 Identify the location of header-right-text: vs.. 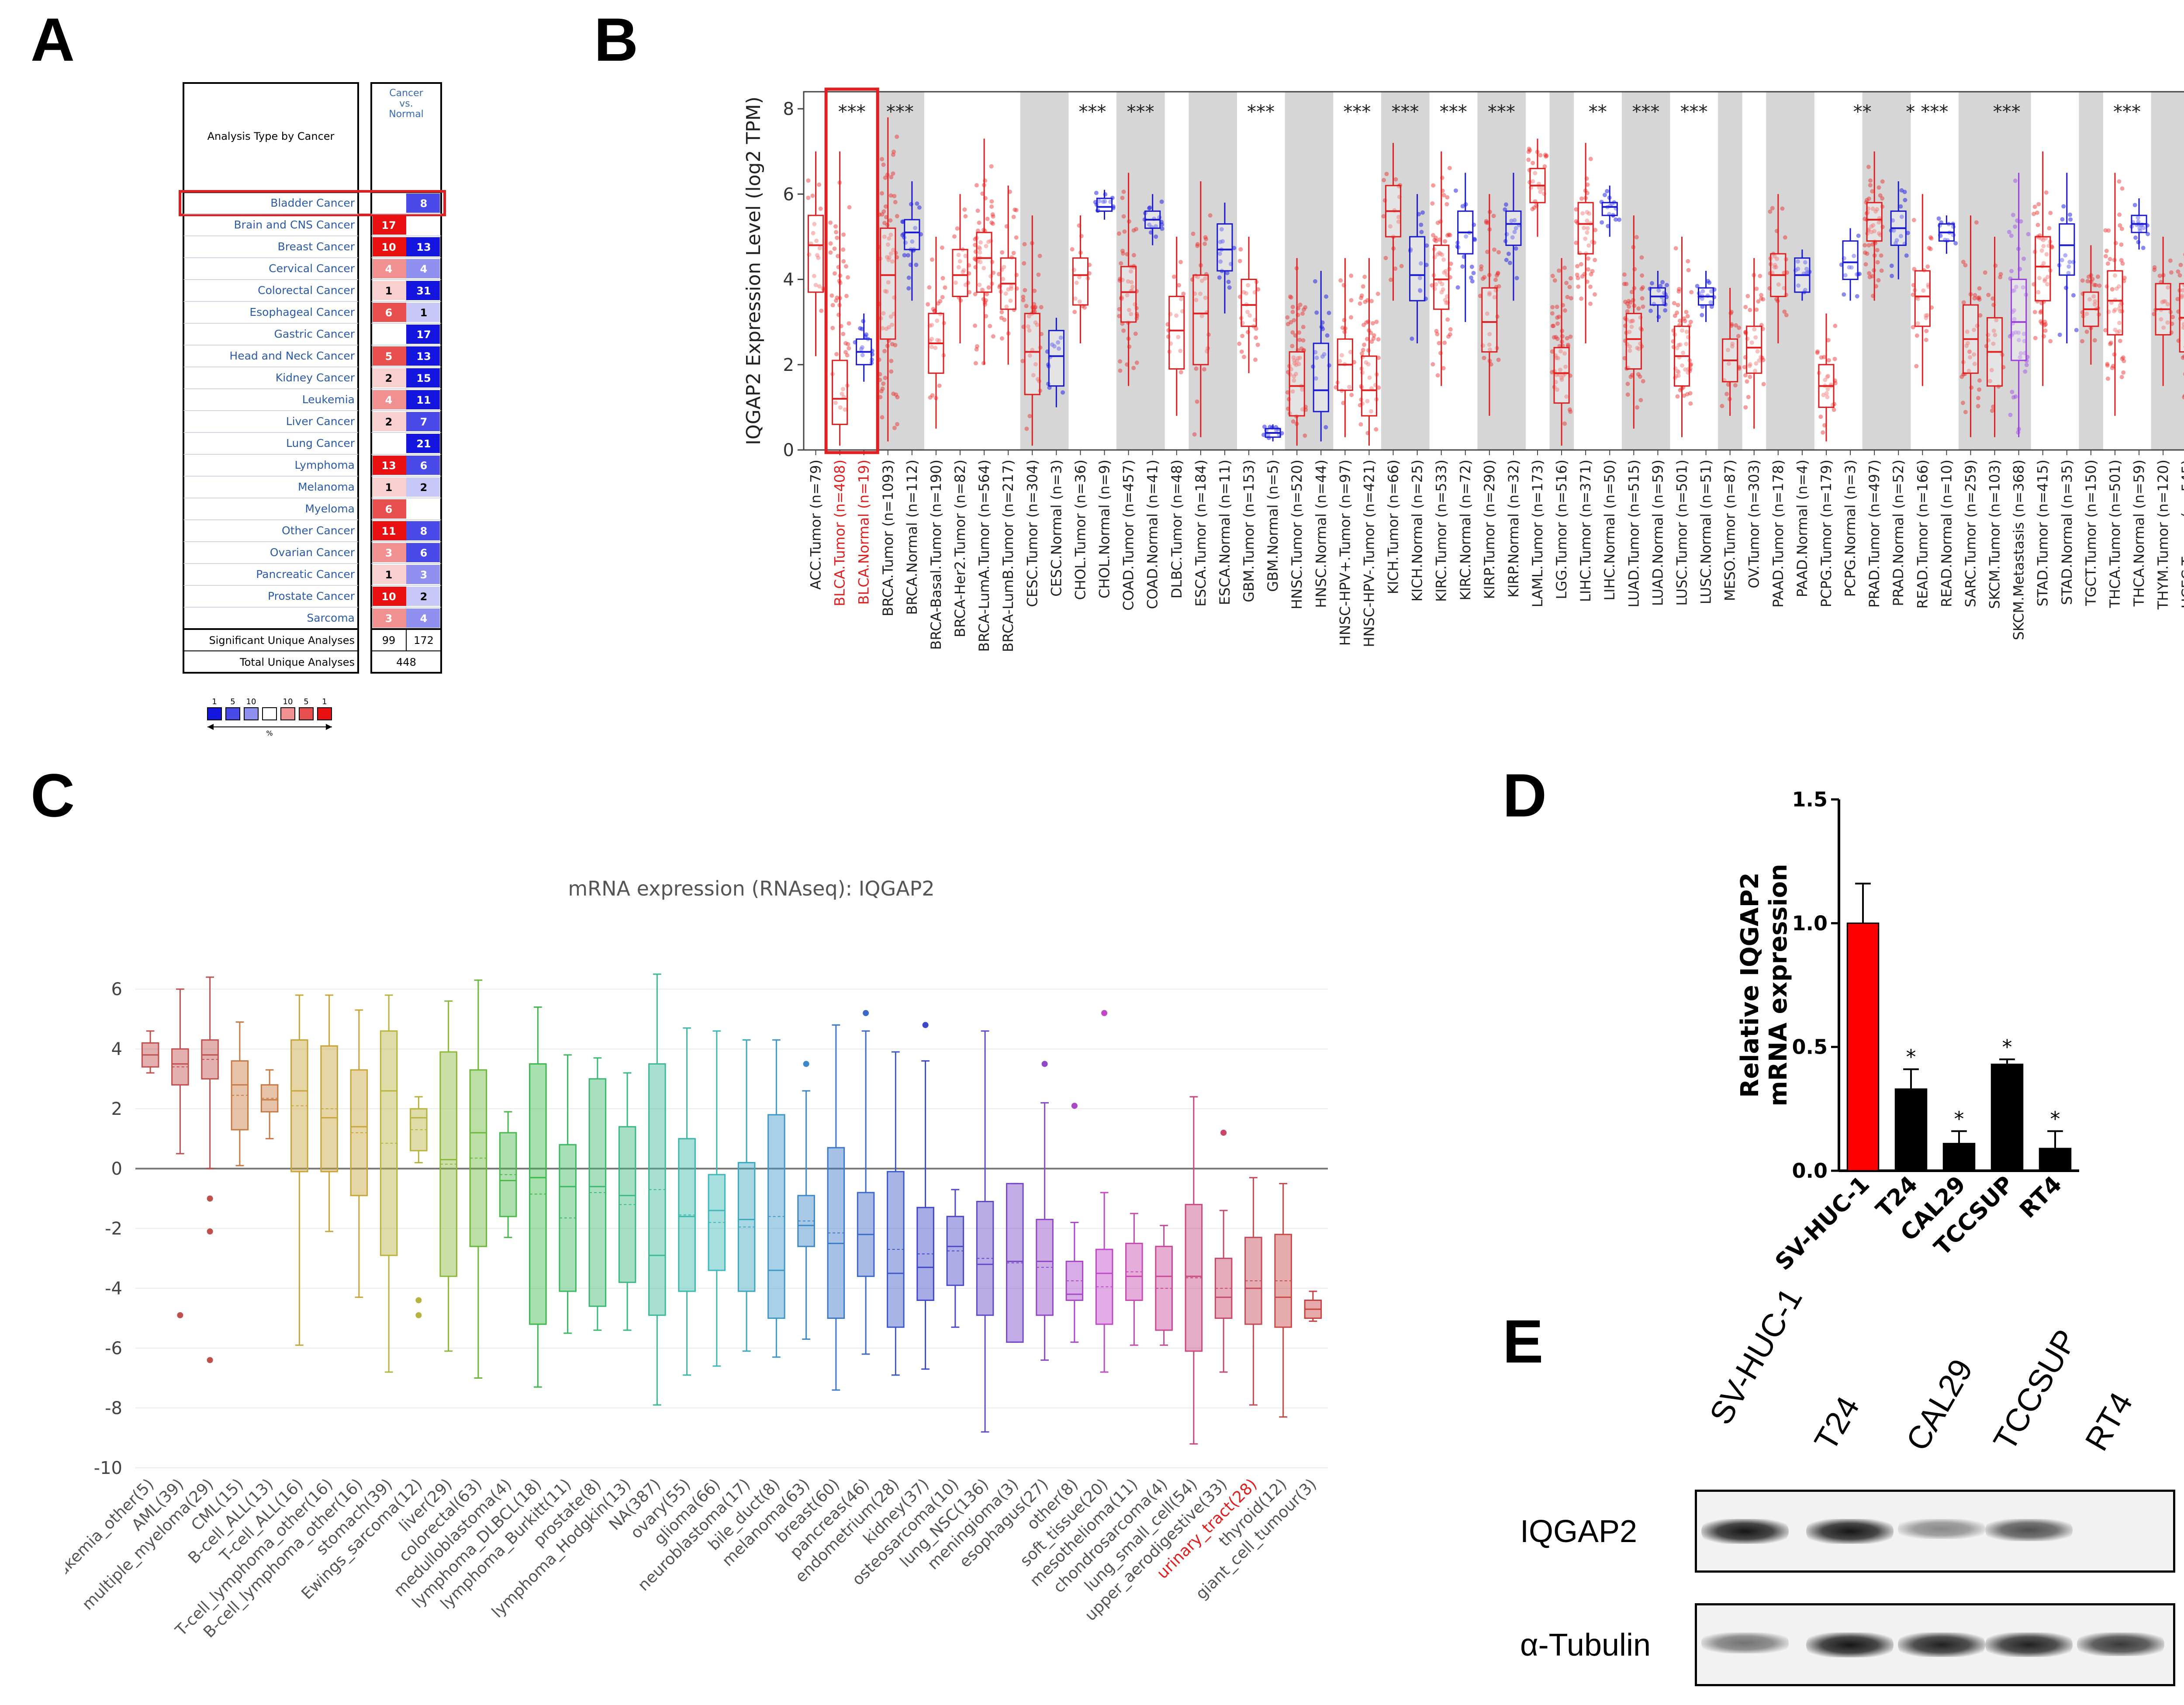
(406, 103).